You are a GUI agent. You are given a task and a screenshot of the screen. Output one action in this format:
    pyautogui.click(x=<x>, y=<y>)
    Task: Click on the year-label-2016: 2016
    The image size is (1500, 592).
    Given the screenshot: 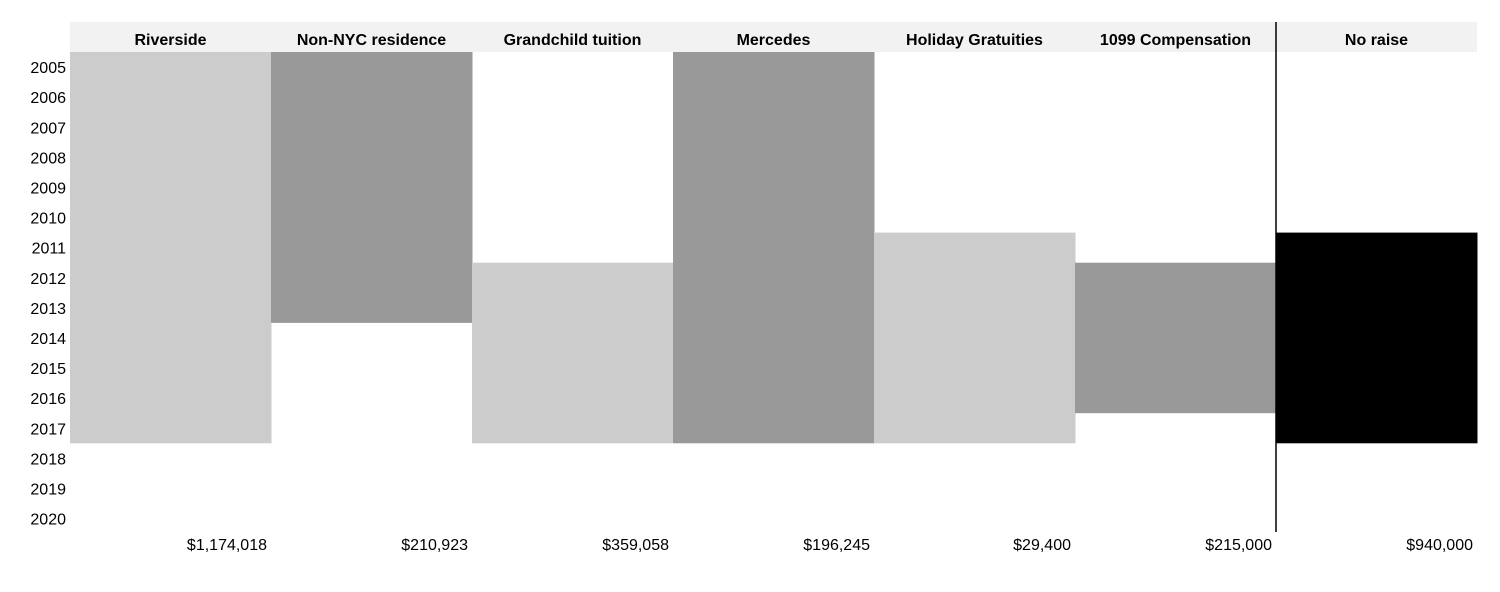 What is the action you would take?
    pyautogui.click(x=48, y=399)
    